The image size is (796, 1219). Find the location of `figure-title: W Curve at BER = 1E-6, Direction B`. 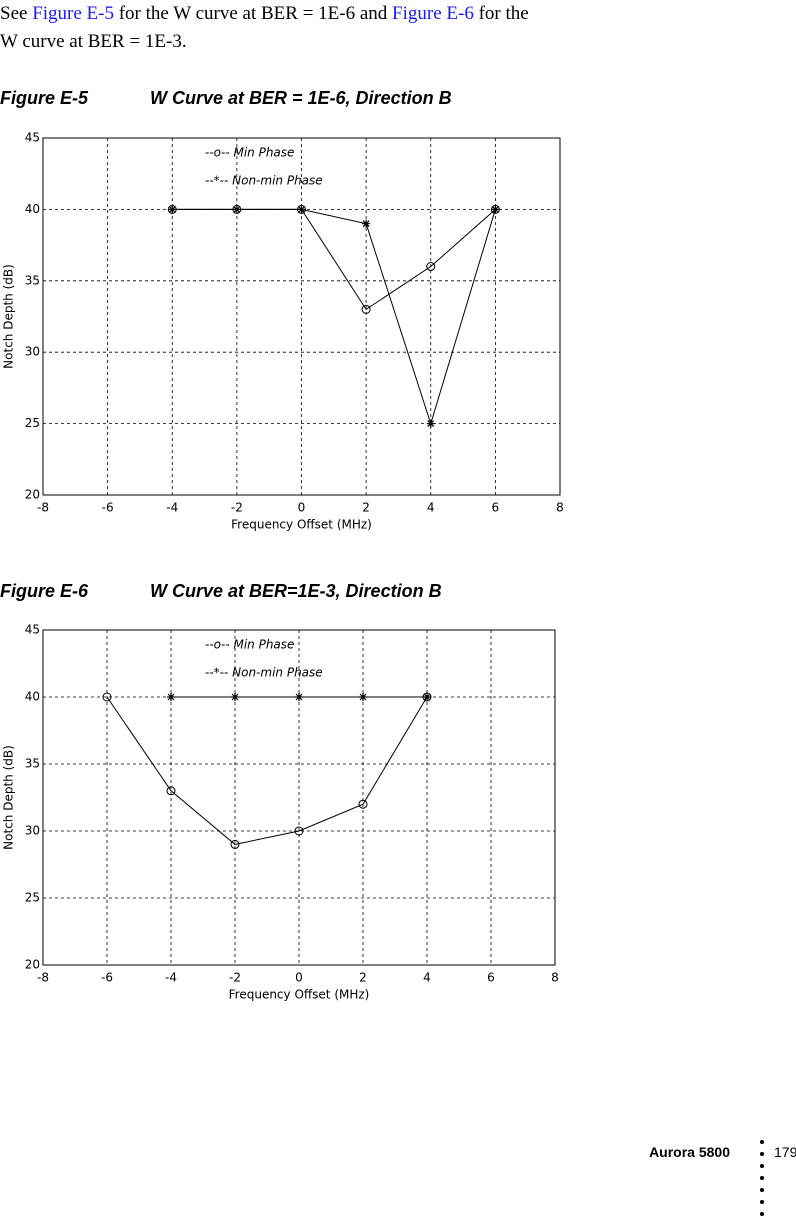

figure-title: W Curve at BER = 1E-6, Direction B is located at coordinates (301, 98).